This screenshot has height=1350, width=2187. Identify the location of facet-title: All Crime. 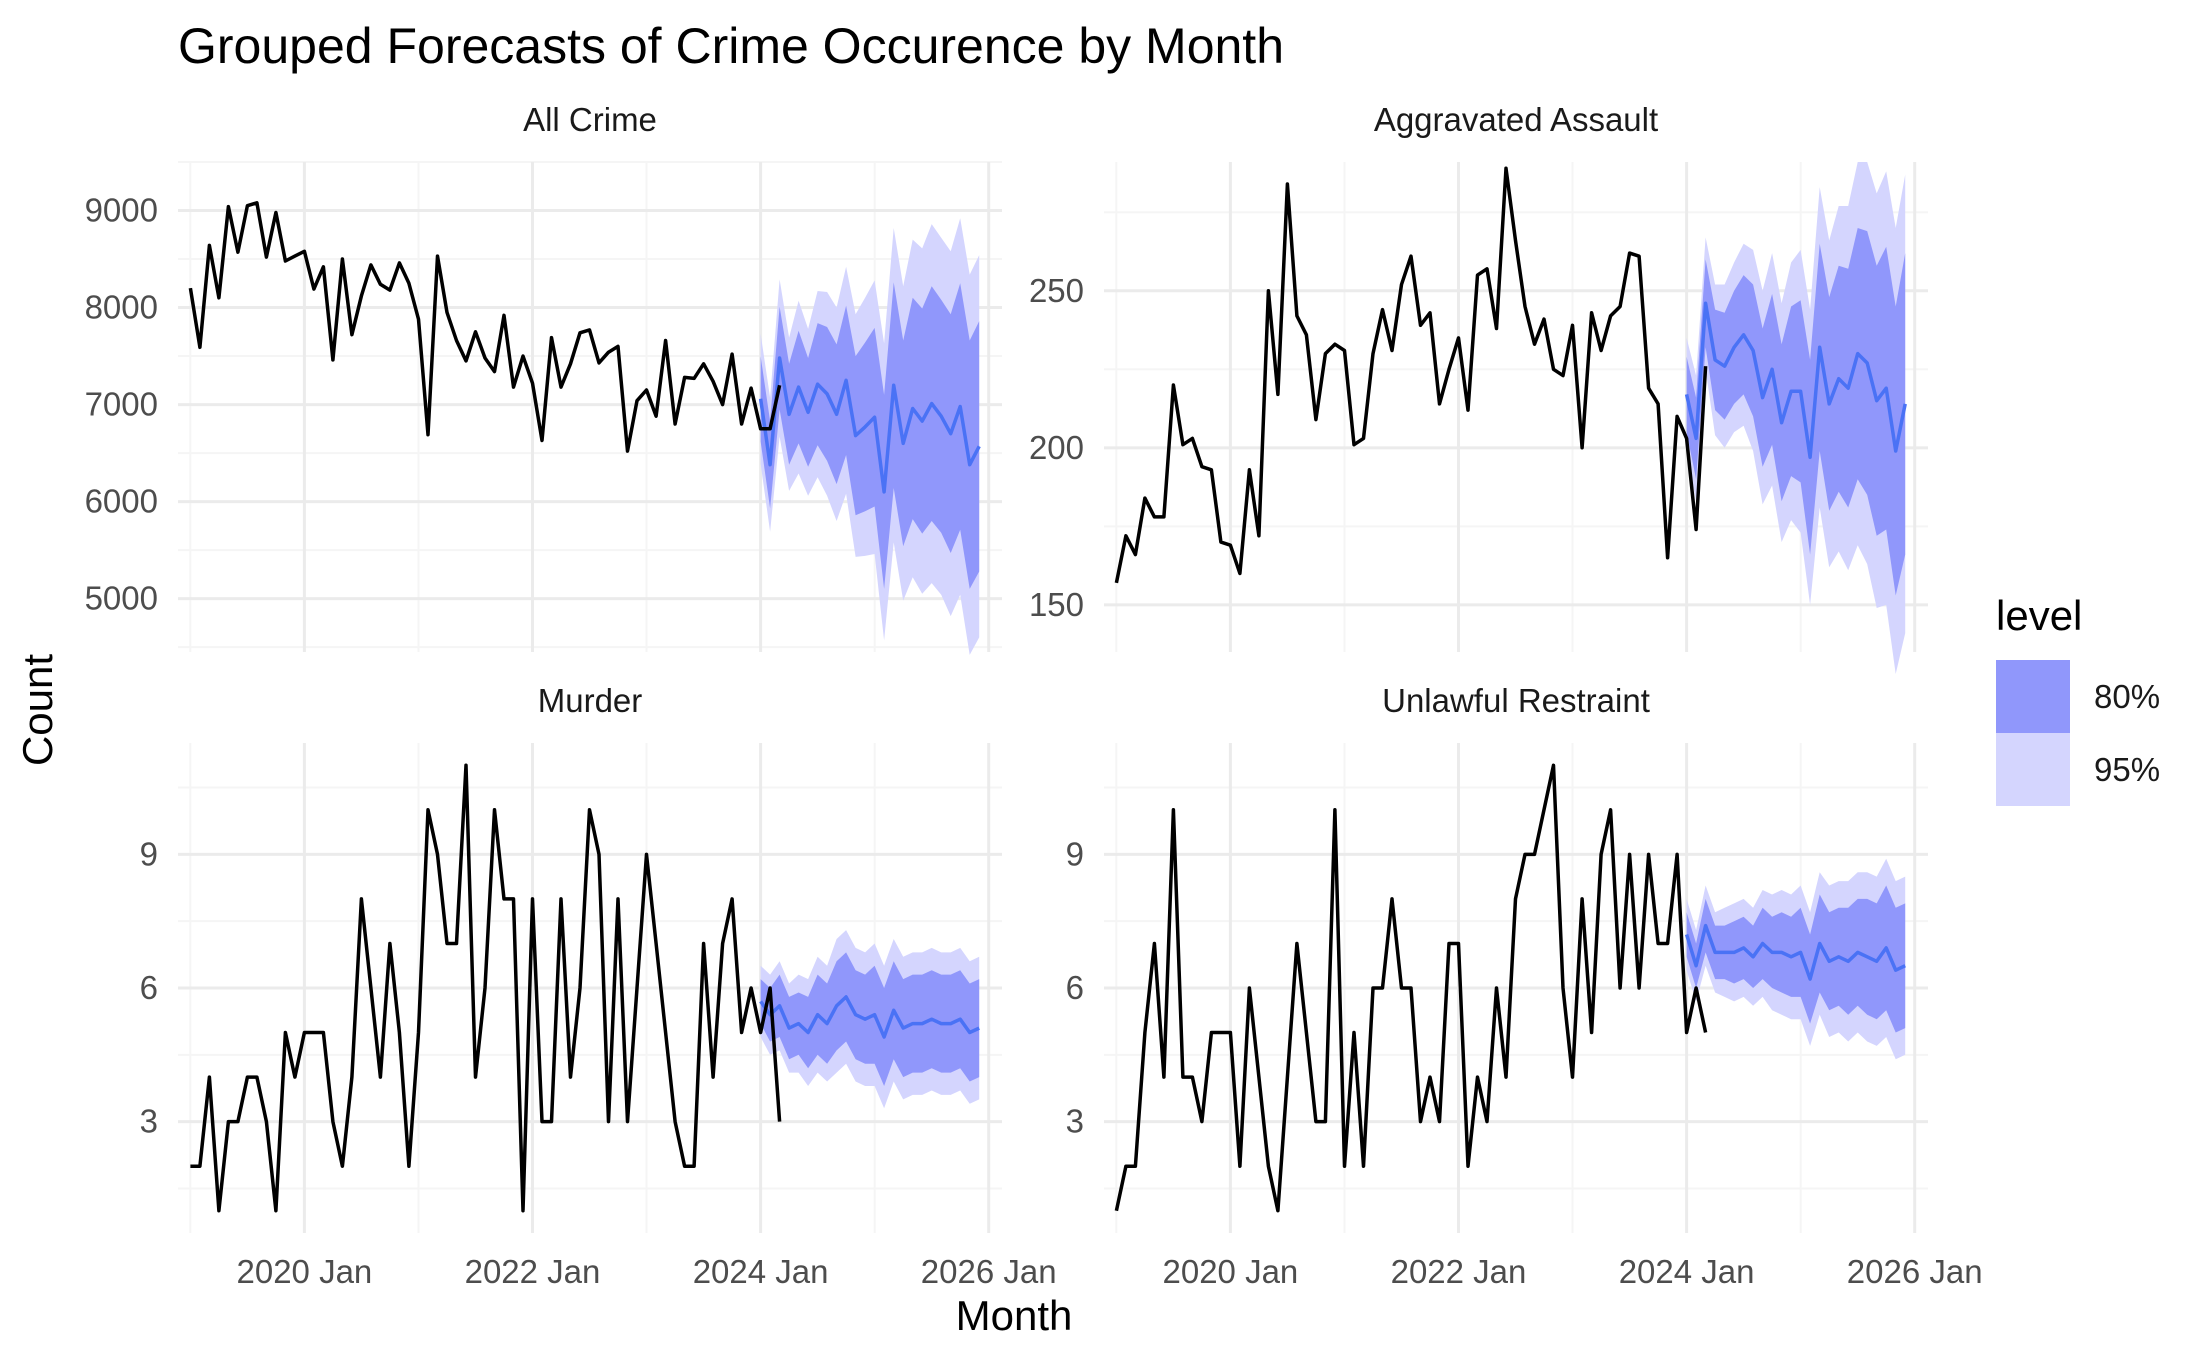
(590, 119).